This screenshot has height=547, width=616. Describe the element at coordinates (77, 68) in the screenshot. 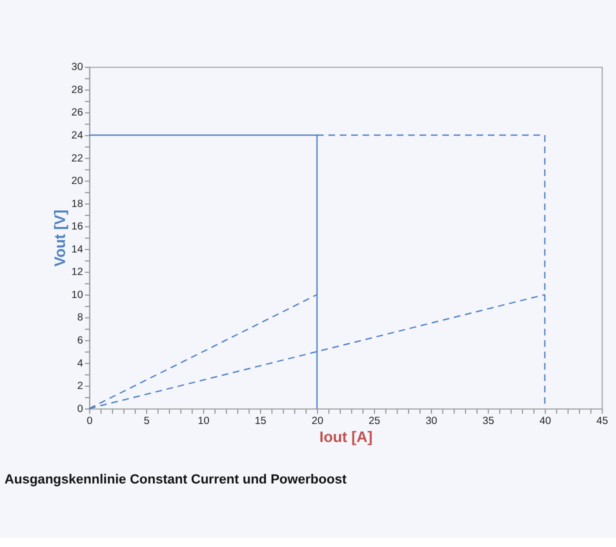

I see `y-tick-label: 30` at that location.